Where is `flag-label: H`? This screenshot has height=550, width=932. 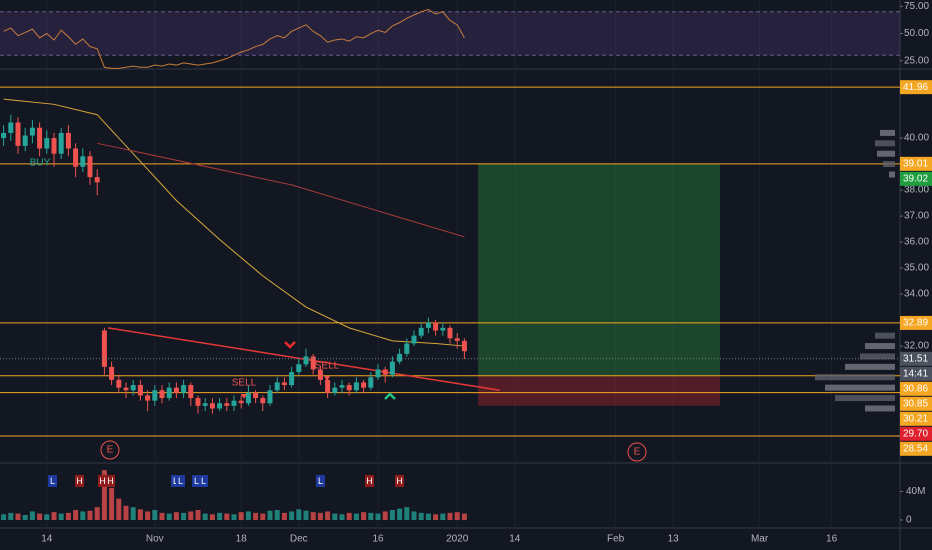
flag-label: H is located at coordinates (399, 481).